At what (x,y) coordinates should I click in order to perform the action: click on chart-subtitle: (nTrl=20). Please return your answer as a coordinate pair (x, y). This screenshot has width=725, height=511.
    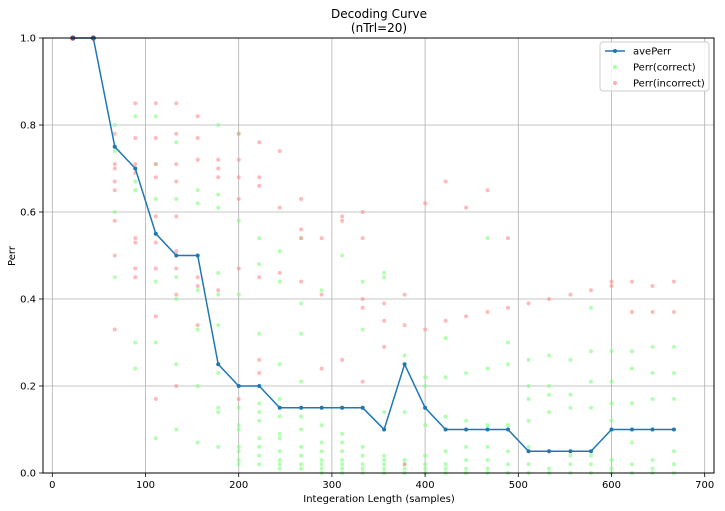
    Looking at the image, I should click on (379, 28).